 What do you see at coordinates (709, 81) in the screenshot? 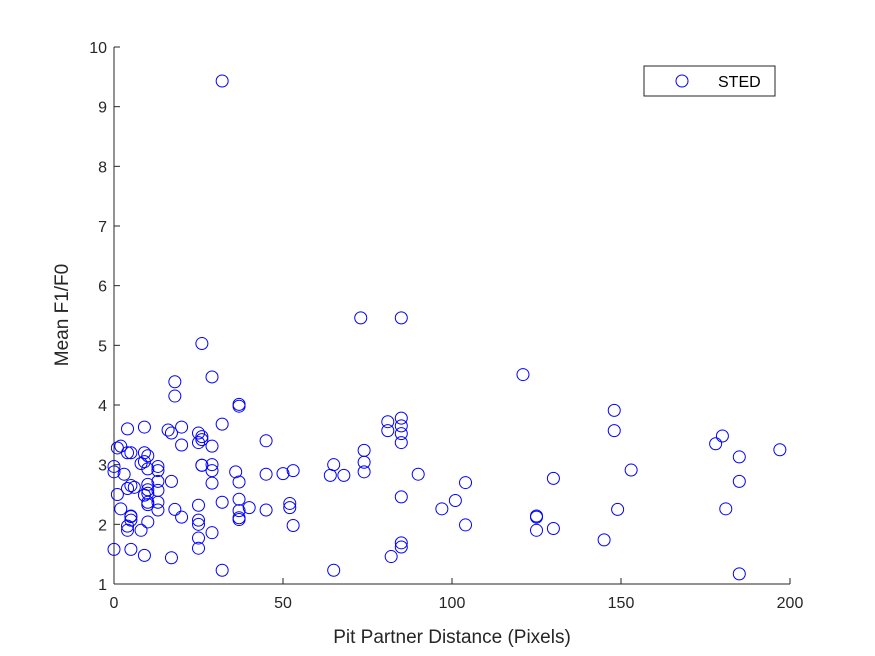
I see `legend: STED` at bounding box center [709, 81].